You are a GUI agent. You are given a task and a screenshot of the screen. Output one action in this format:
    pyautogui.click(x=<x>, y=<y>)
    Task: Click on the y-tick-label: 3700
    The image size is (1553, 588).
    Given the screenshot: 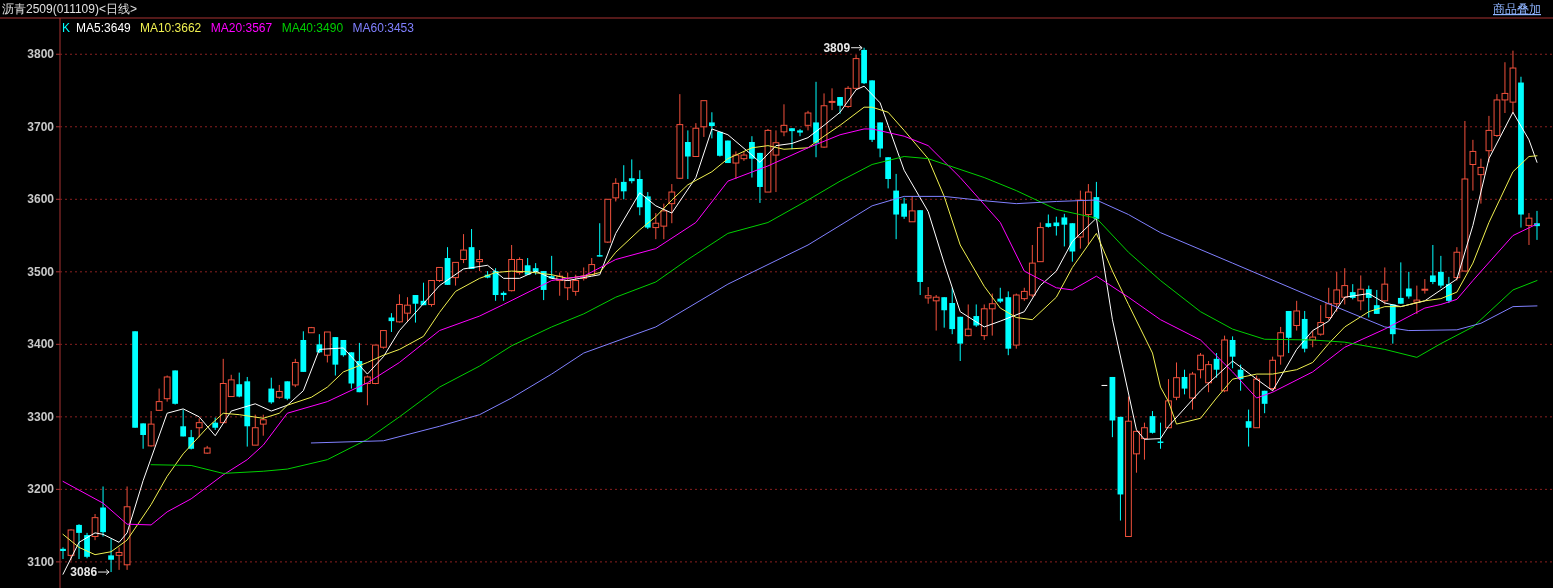 What is the action you would take?
    pyautogui.click(x=41, y=126)
    